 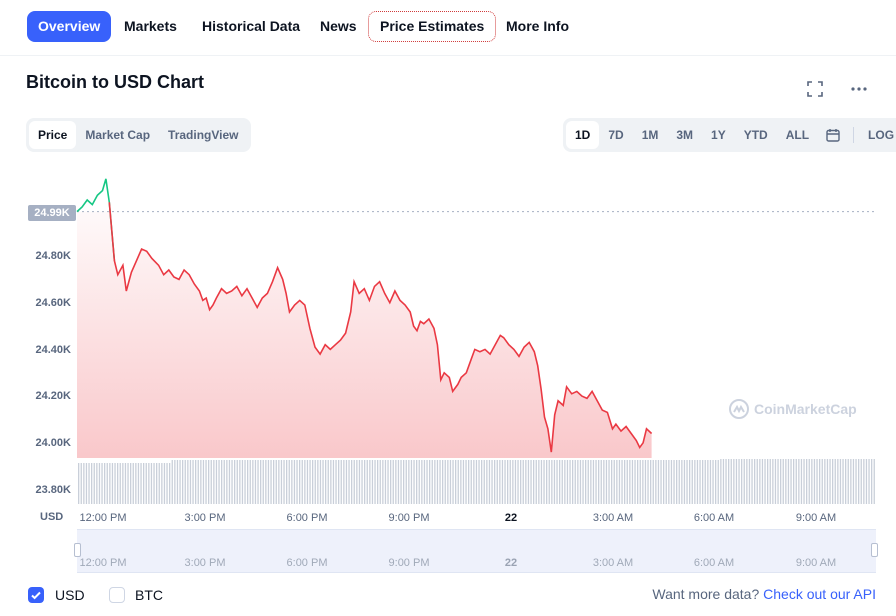 I want to click on range-1y: 1Y, so click(x=718, y=135).